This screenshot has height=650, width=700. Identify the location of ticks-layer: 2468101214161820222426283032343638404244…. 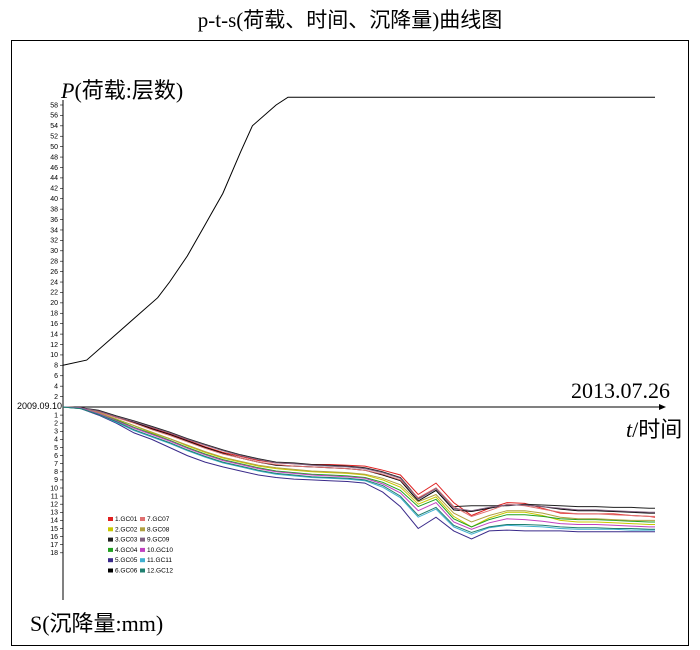
(56, 329).